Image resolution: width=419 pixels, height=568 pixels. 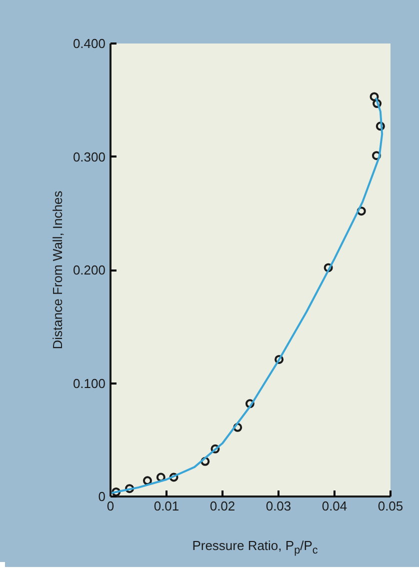 What do you see at coordinates (57, 270) in the screenshot?
I see `y-axis-title: Distance From Wall, Inches` at bounding box center [57, 270].